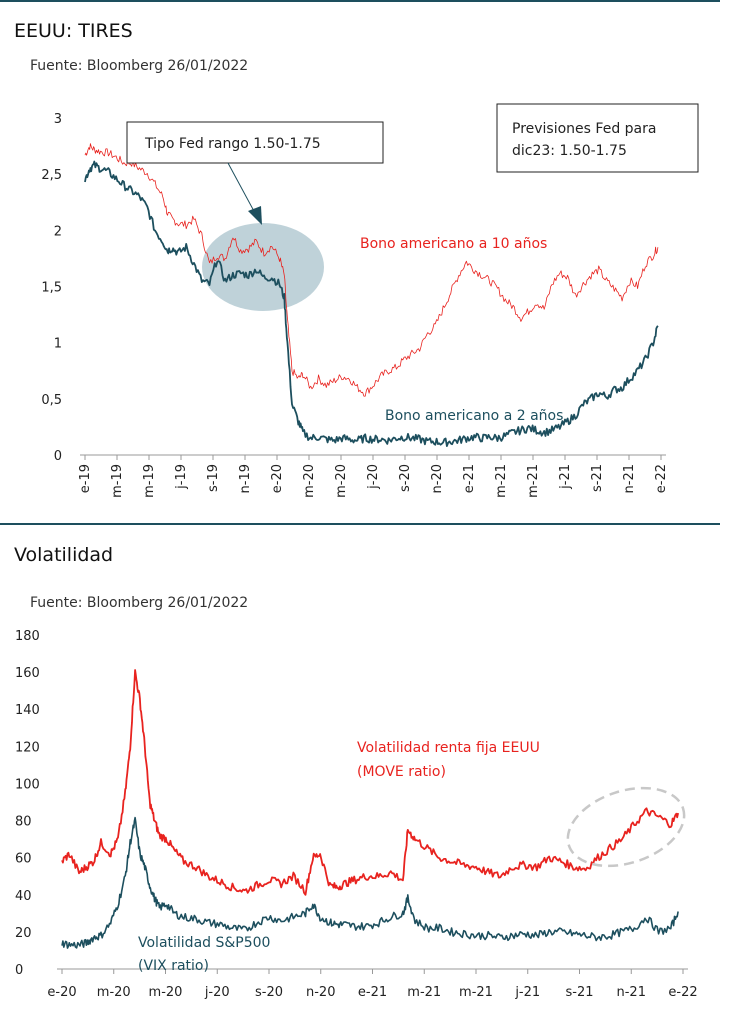 This screenshot has height=1024, width=733. Describe the element at coordinates (23, 896) in the screenshot. I see `y-tick-label: 40` at that location.